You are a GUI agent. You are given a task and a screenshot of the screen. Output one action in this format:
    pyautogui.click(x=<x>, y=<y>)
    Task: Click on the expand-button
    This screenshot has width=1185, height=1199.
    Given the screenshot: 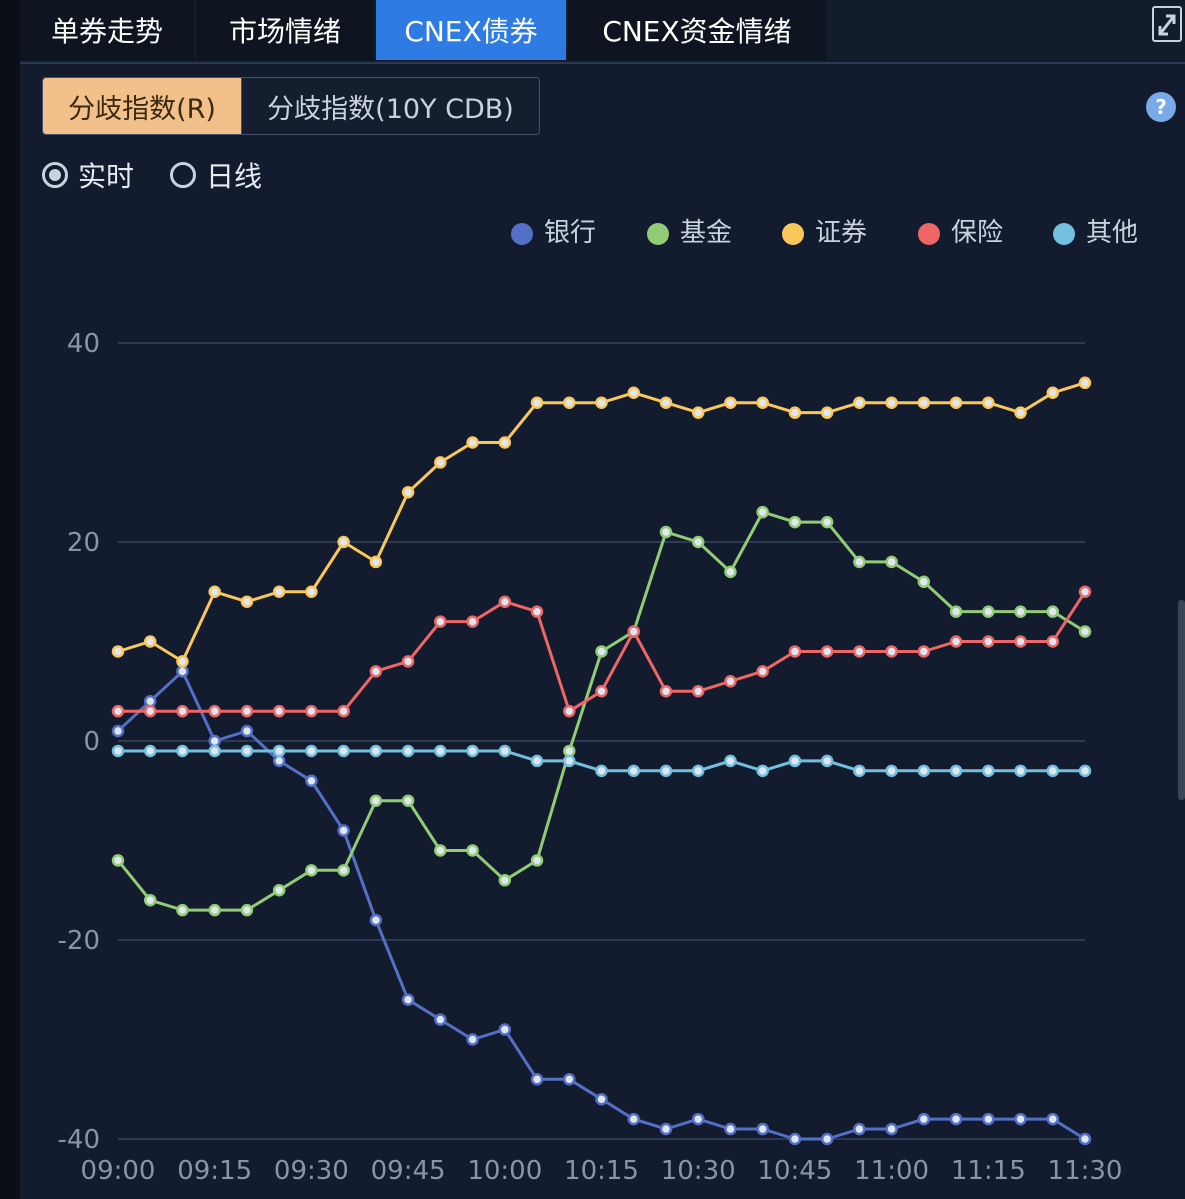 What is the action you would take?
    pyautogui.click(x=1167, y=24)
    